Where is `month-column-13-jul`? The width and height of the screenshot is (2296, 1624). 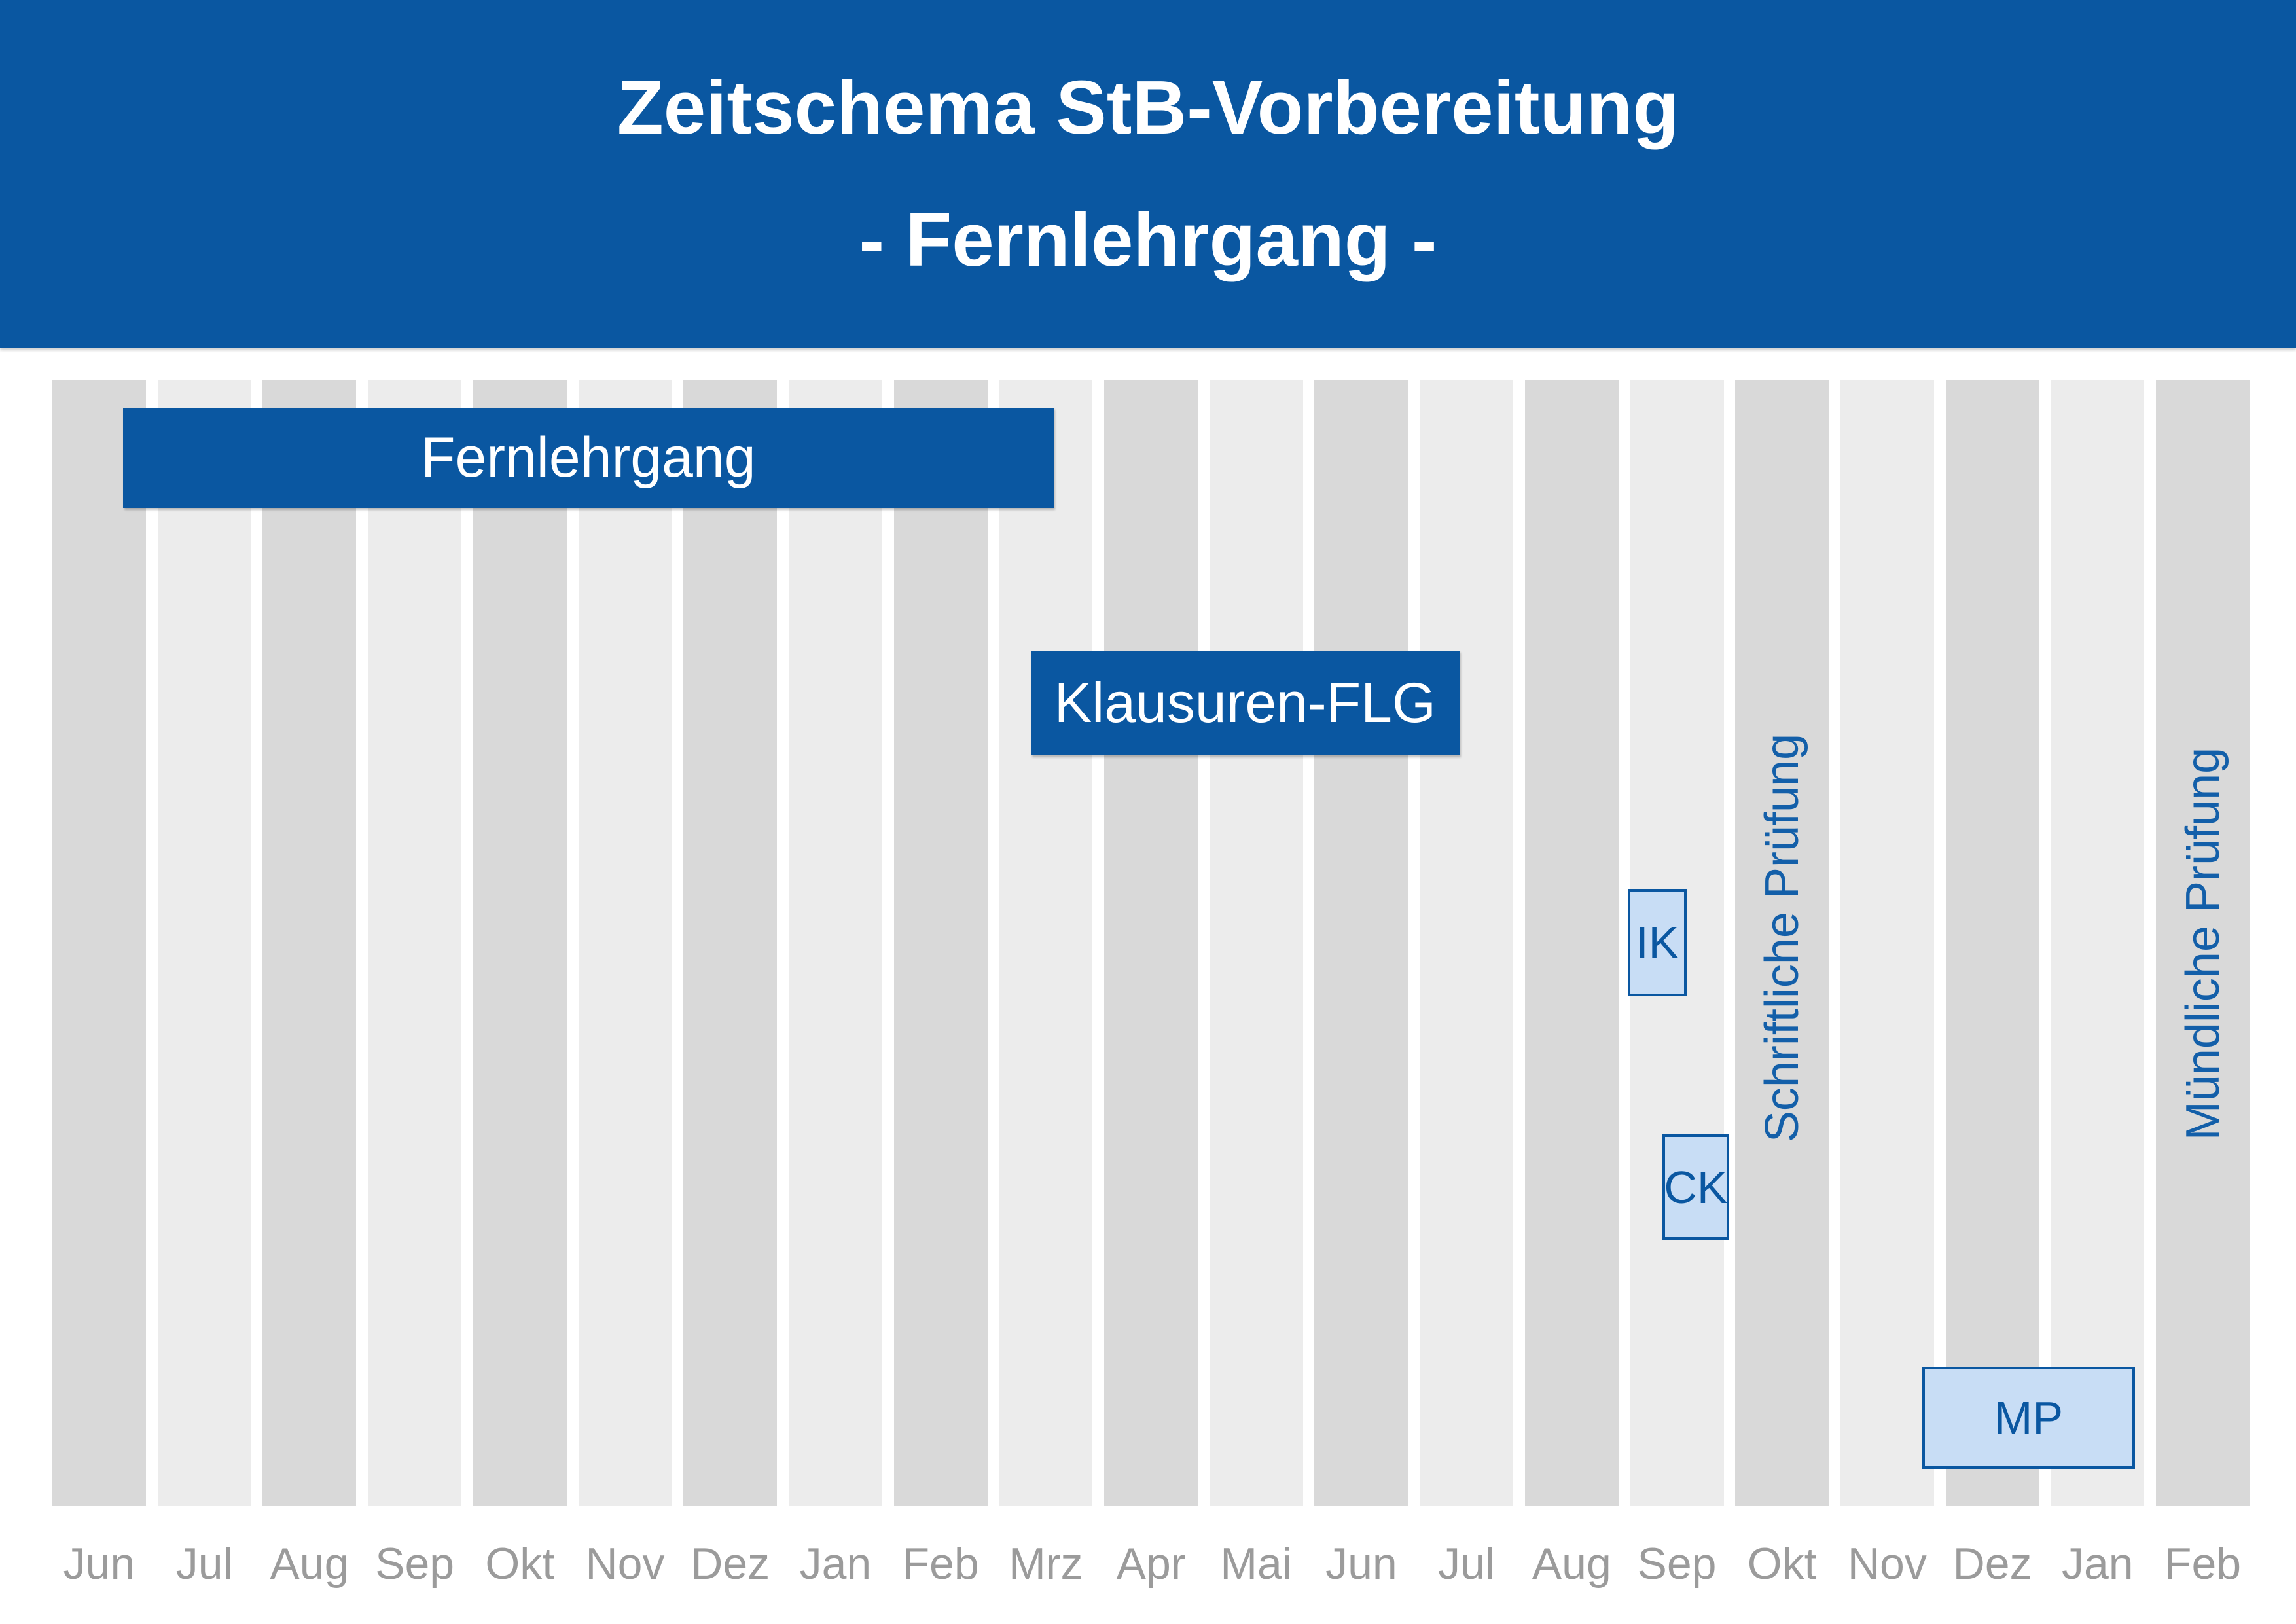
month-column-13-jul is located at coordinates (1467, 943).